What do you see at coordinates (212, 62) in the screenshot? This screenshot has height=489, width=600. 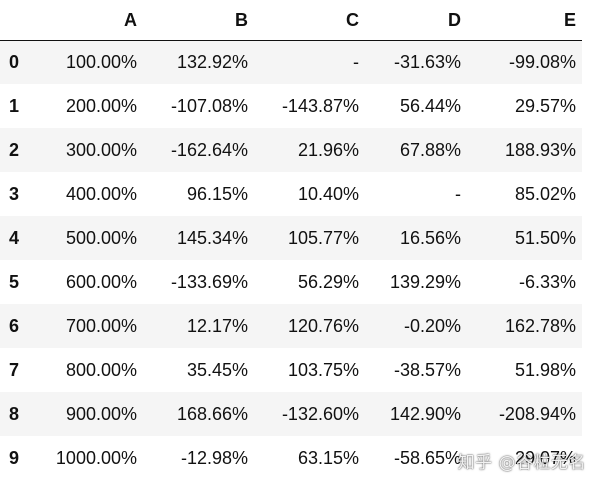 I see `table-cell-b: 132.92%` at bounding box center [212, 62].